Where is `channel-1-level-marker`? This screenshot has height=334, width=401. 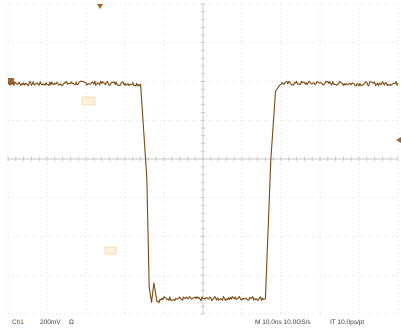 channel-1-level-marker is located at coordinates (11, 81).